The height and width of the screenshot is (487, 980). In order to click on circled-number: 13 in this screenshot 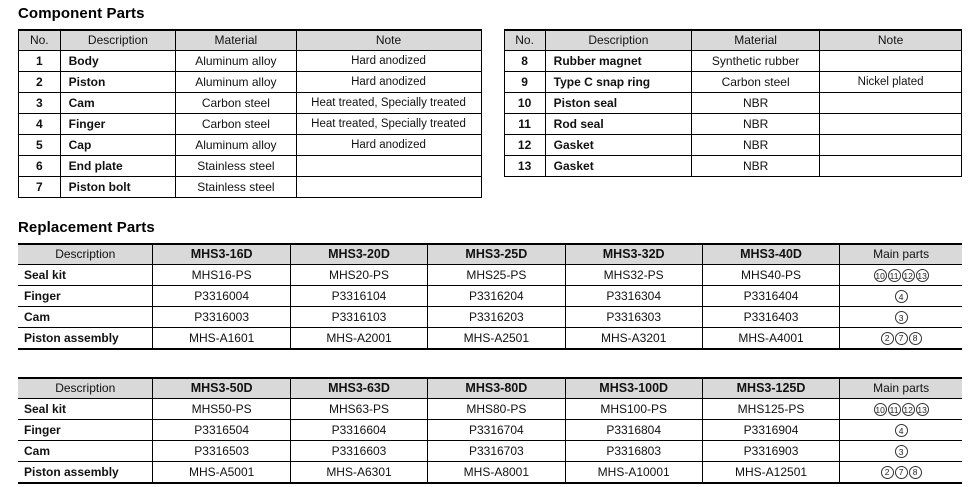, I will do `click(922, 410)`.